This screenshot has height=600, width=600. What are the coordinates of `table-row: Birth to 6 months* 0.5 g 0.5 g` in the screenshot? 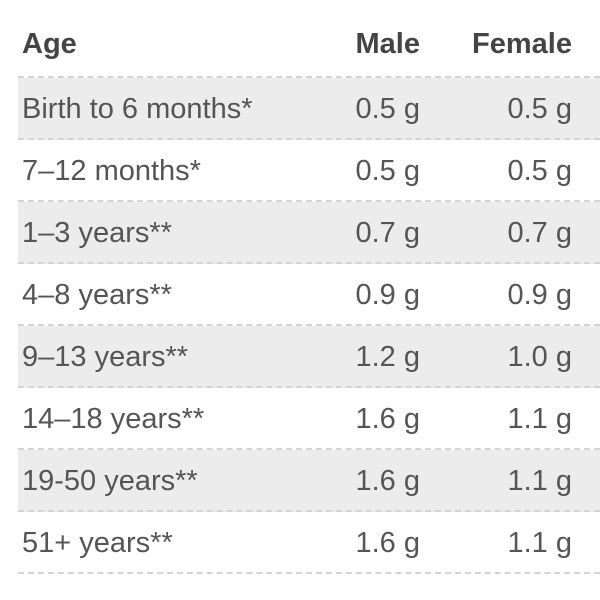 It's located at (309, 109).